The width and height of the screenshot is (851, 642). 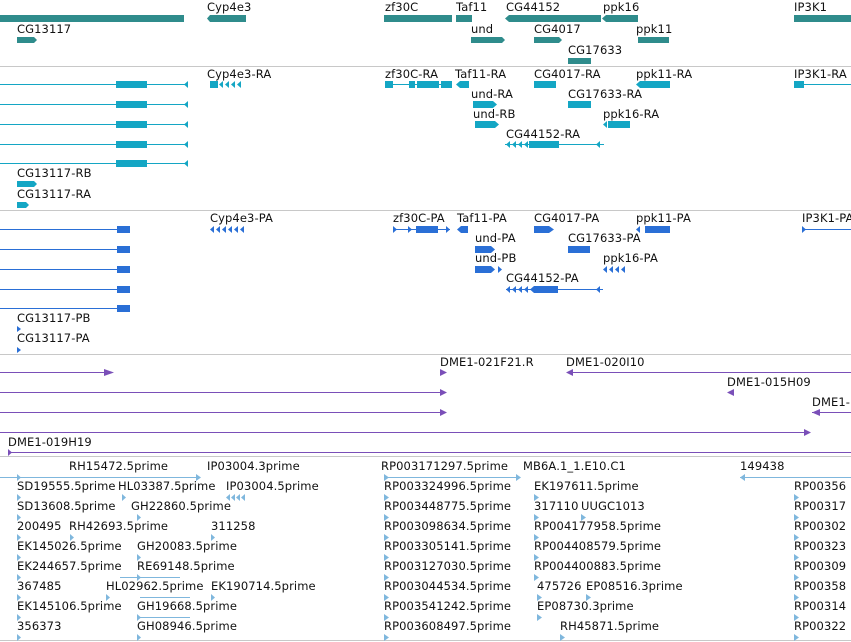 I want to click on est-label: RH15472.5prime, so click(x=119, y=466).